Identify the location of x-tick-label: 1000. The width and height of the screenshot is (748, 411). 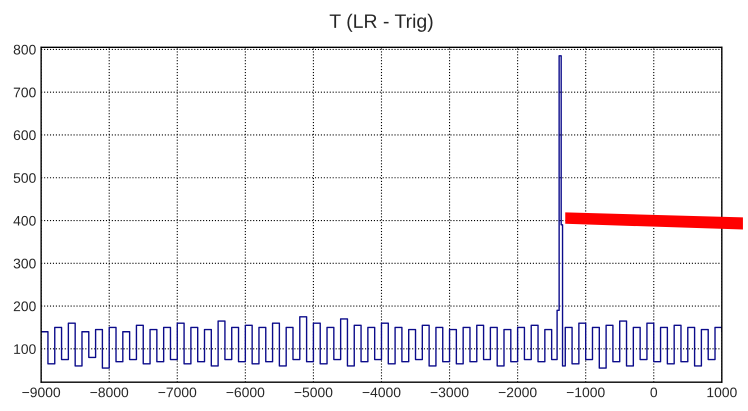
(722, 392).